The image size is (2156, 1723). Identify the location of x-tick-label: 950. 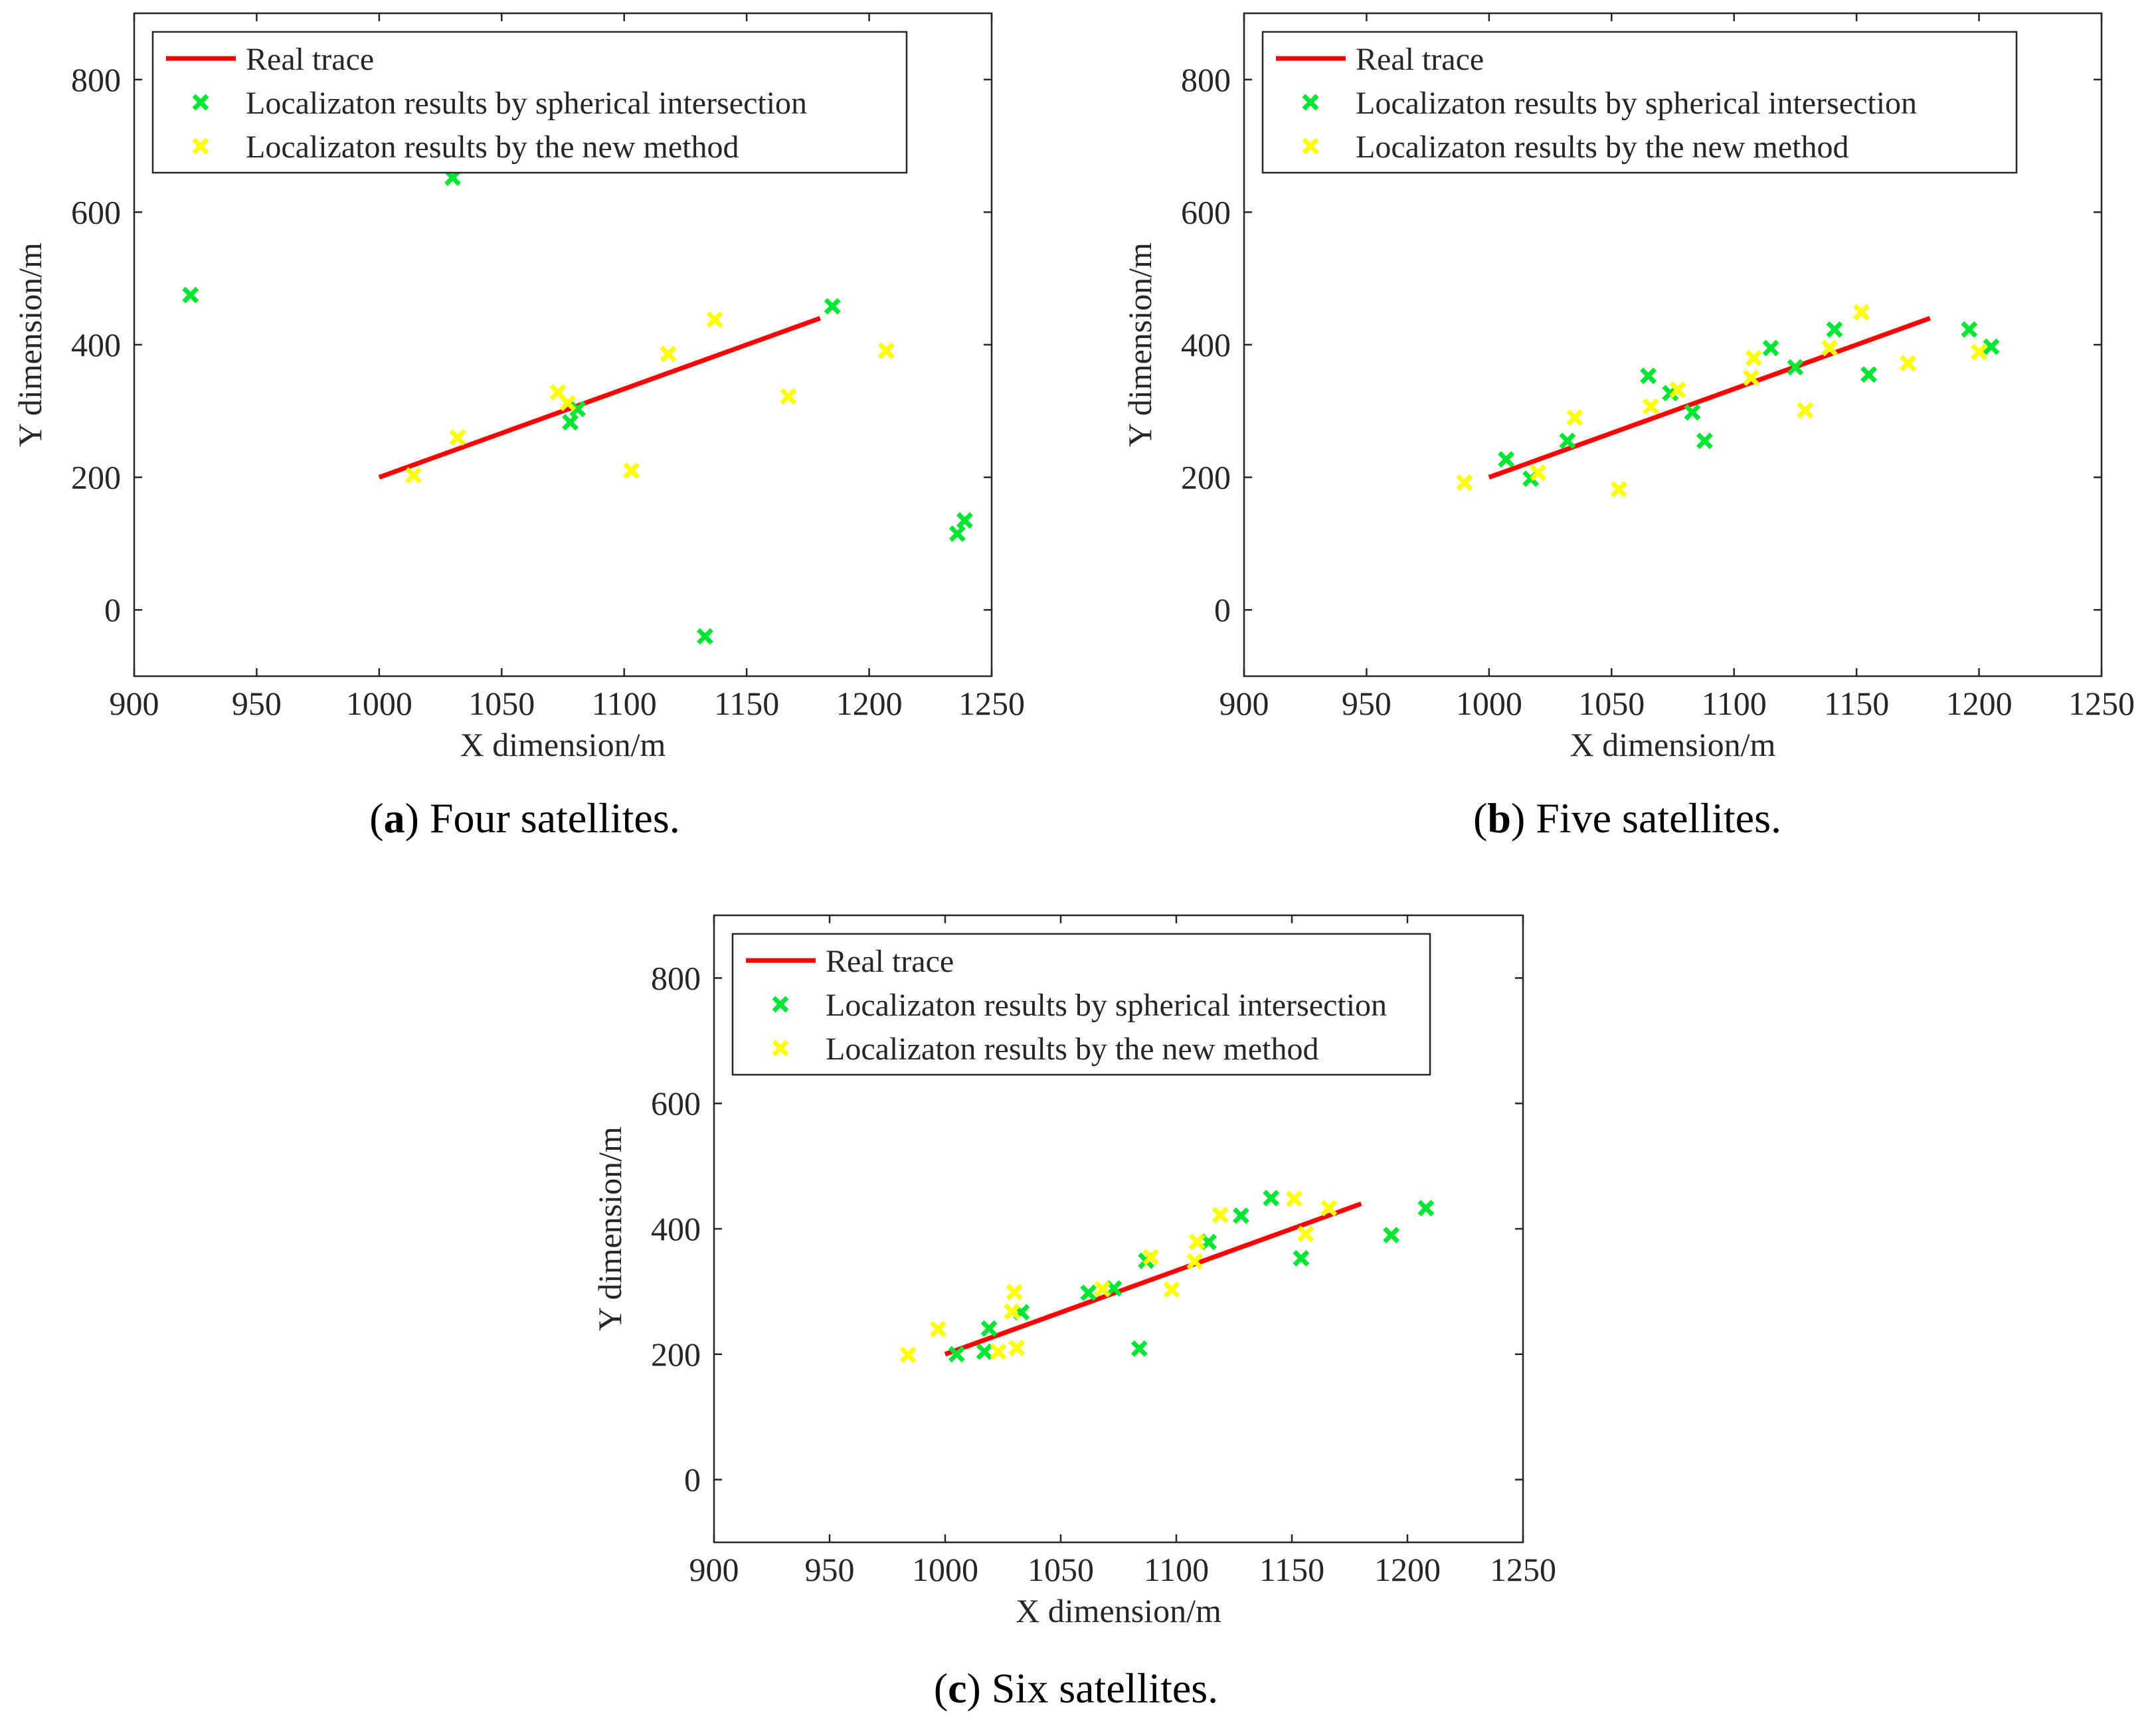
(1367, 703).